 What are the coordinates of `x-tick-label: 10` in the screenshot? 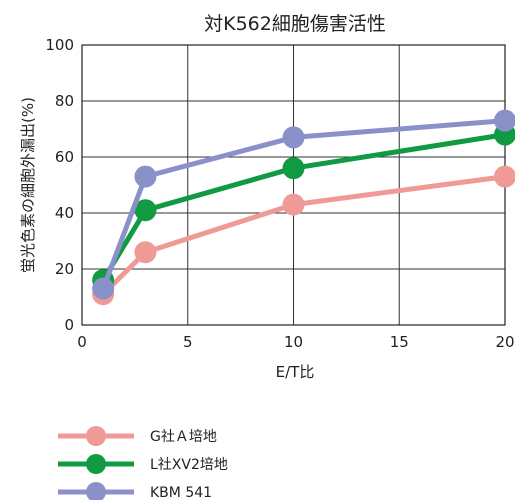 It's located at (293, 342).